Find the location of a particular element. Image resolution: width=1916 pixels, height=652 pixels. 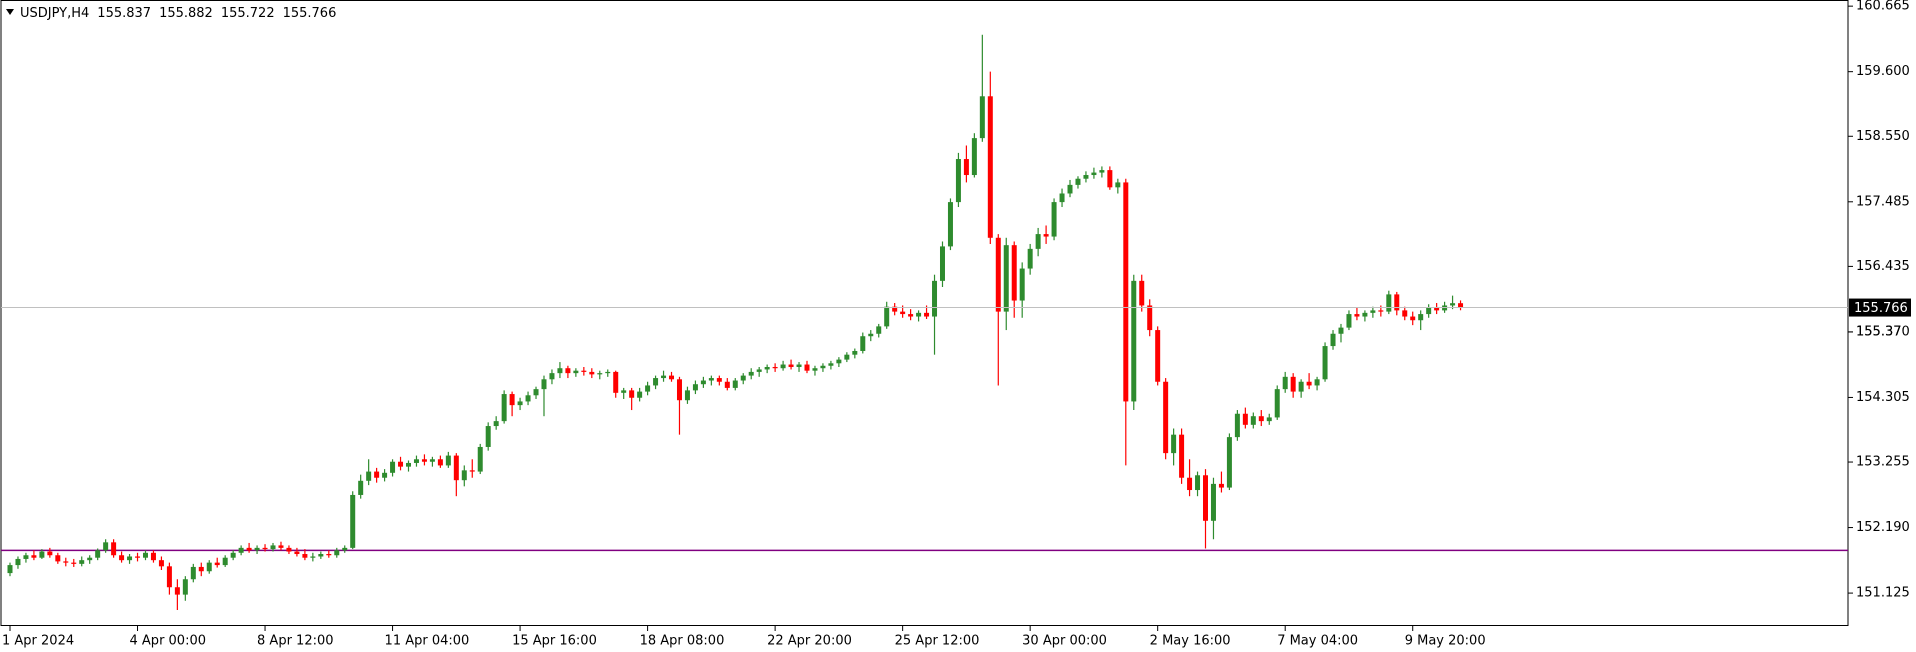

x-tick-label: 15 Apr 16:00 is located at coordinates (554, 641).